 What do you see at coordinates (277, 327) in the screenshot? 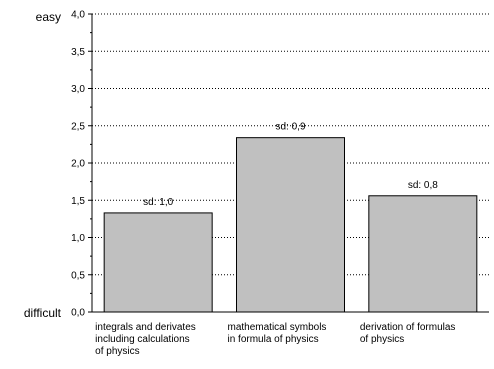
I see `category-label: mathematical symbols` at bounding box center [277, 327].